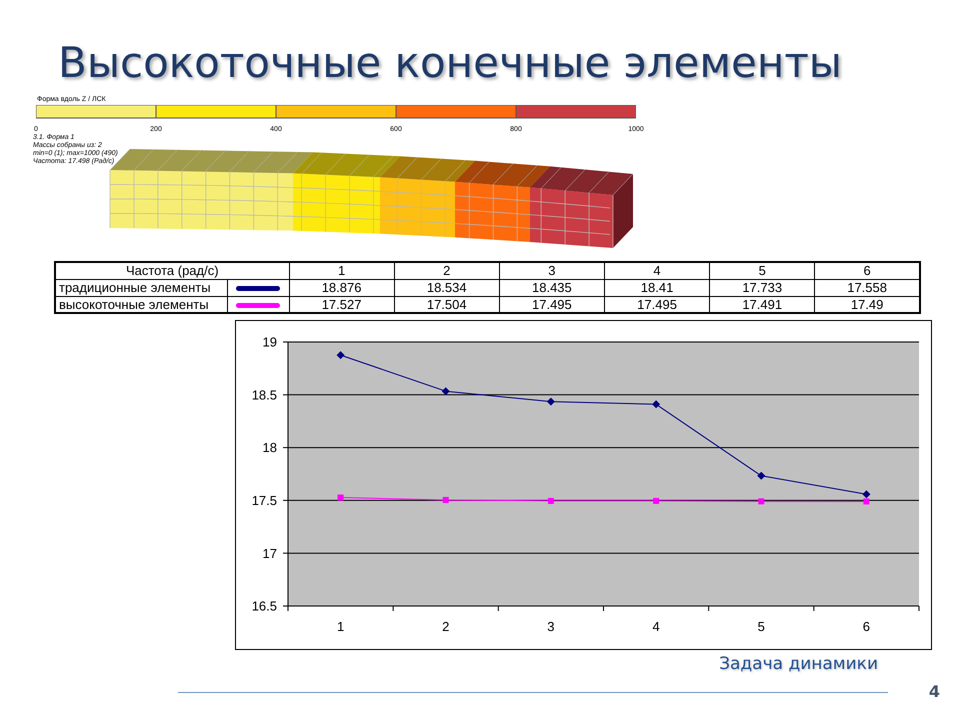 This screenshot has width=960, height=720. I want to click on y-tick-label: 17, so click(269, 553).